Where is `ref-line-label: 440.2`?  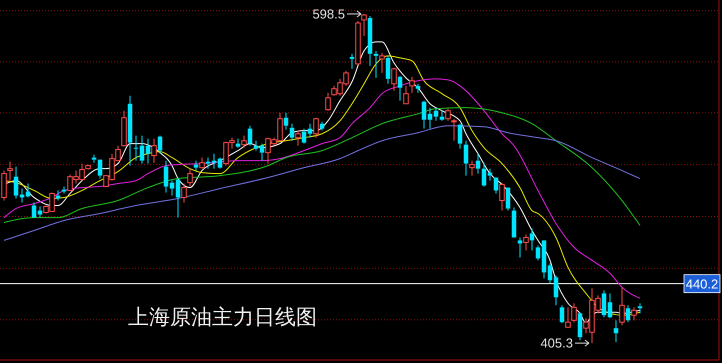 ref-line-label: 440.2 is located at coordinates (702, 284).